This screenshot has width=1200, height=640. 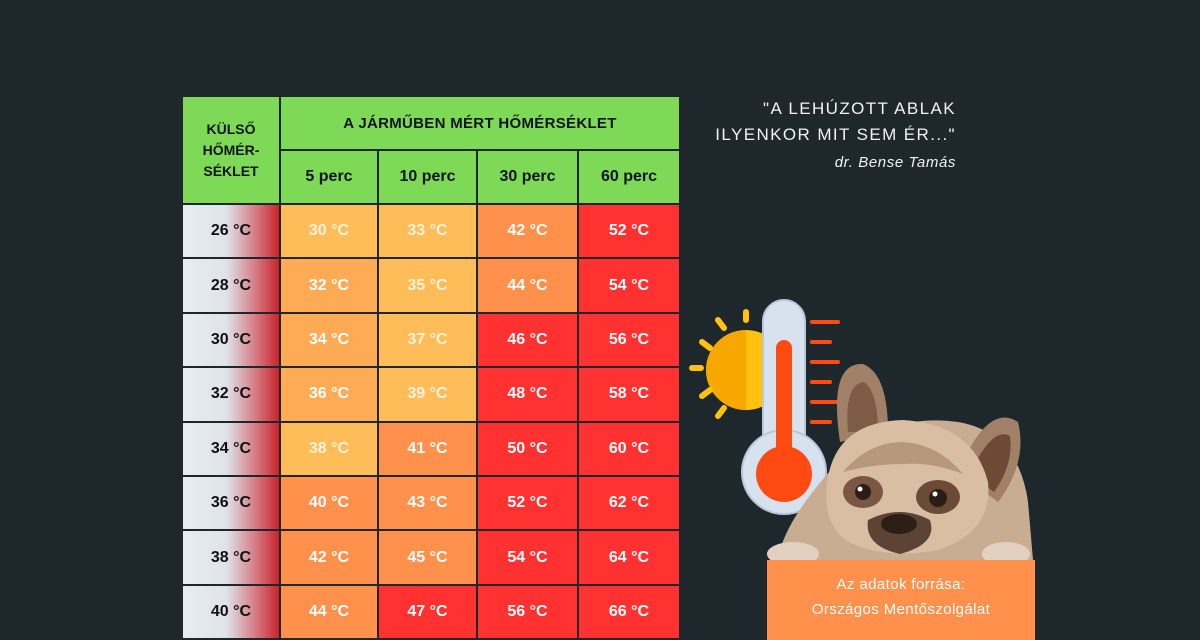 What do you see at coordinates (630, 612) in the screenshot?
I see `table-cell: 66 °C` at bounding box center [630, 612].